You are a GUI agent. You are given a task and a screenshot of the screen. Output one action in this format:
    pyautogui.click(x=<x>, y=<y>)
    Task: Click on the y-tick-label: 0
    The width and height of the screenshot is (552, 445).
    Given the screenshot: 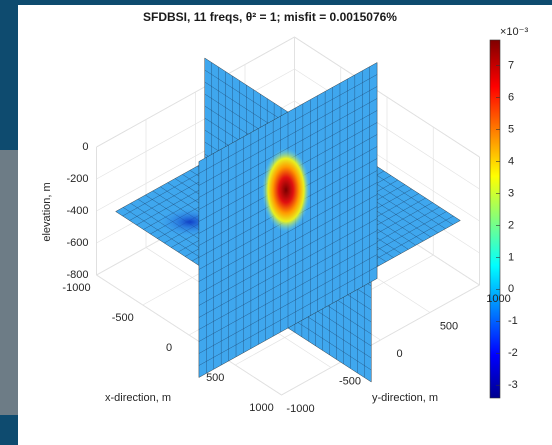 What is the action you would take?
    pyautogui.click(x=399, y=354)
    